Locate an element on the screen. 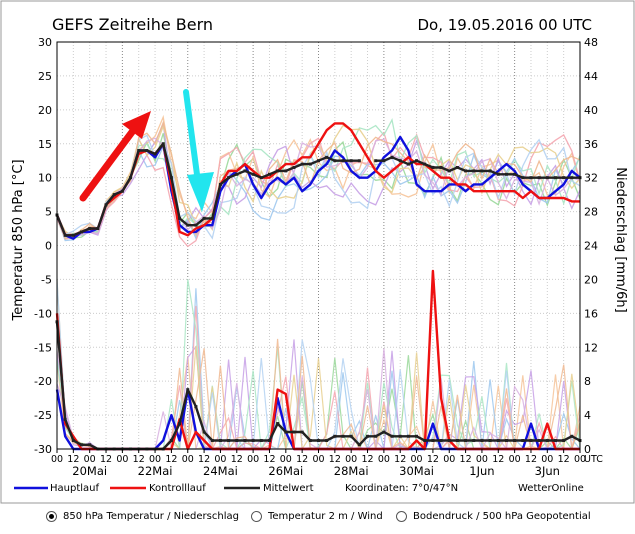 This screenshot has width=635, height=534. y-right-tick-label: 8 is located at coordinates (587, 381).